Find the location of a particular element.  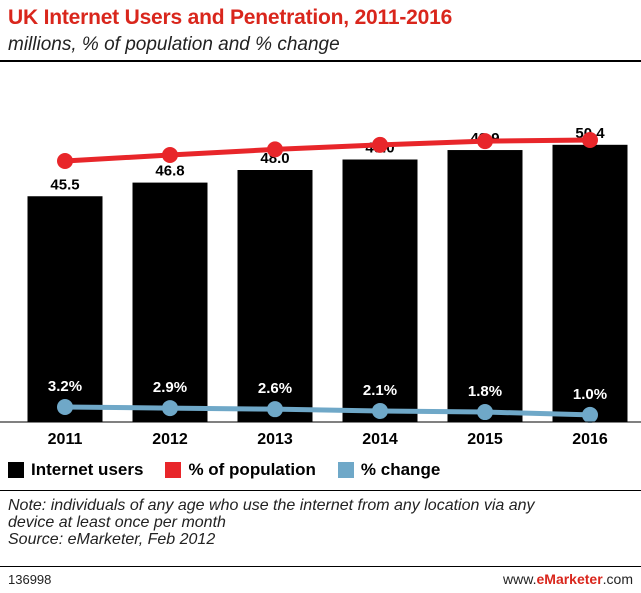

change-label-2012: 2.9% is located at coordinates (170, 387).